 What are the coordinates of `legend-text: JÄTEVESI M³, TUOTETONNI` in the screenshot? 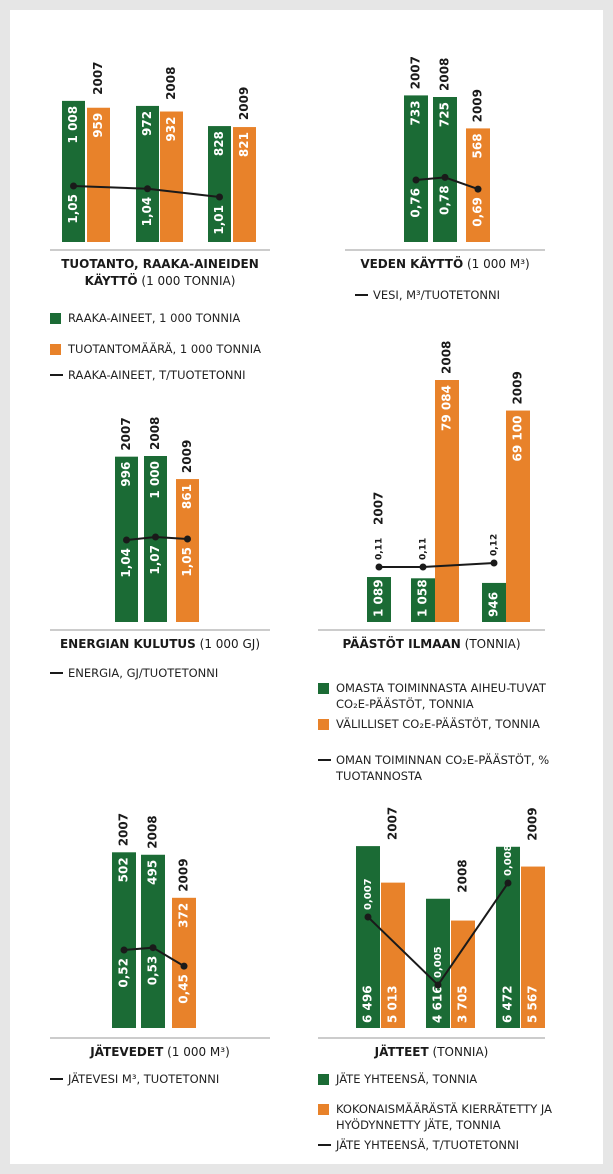 It's located at (144, 1079).